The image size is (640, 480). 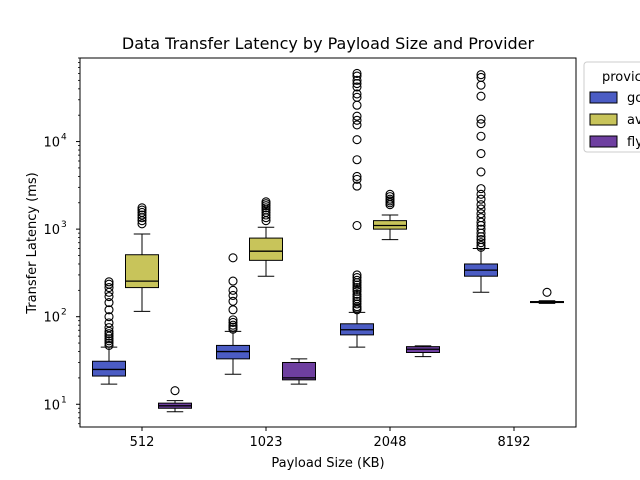 I want to click on legend-label-fly: fly, so click(x=633, y=142).